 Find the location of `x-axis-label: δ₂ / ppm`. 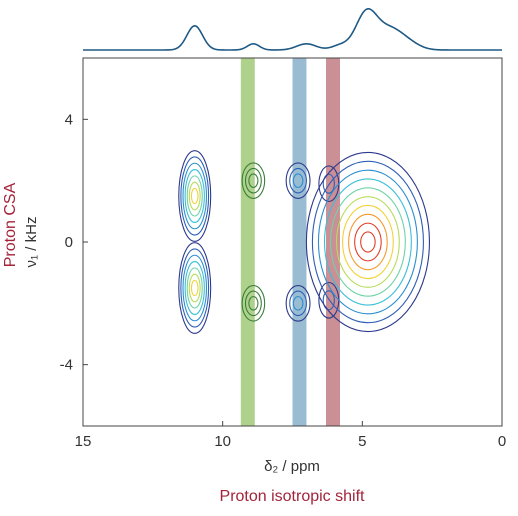

x-axis-label: δ₂ / ppm is located at coordinates (292, 466).